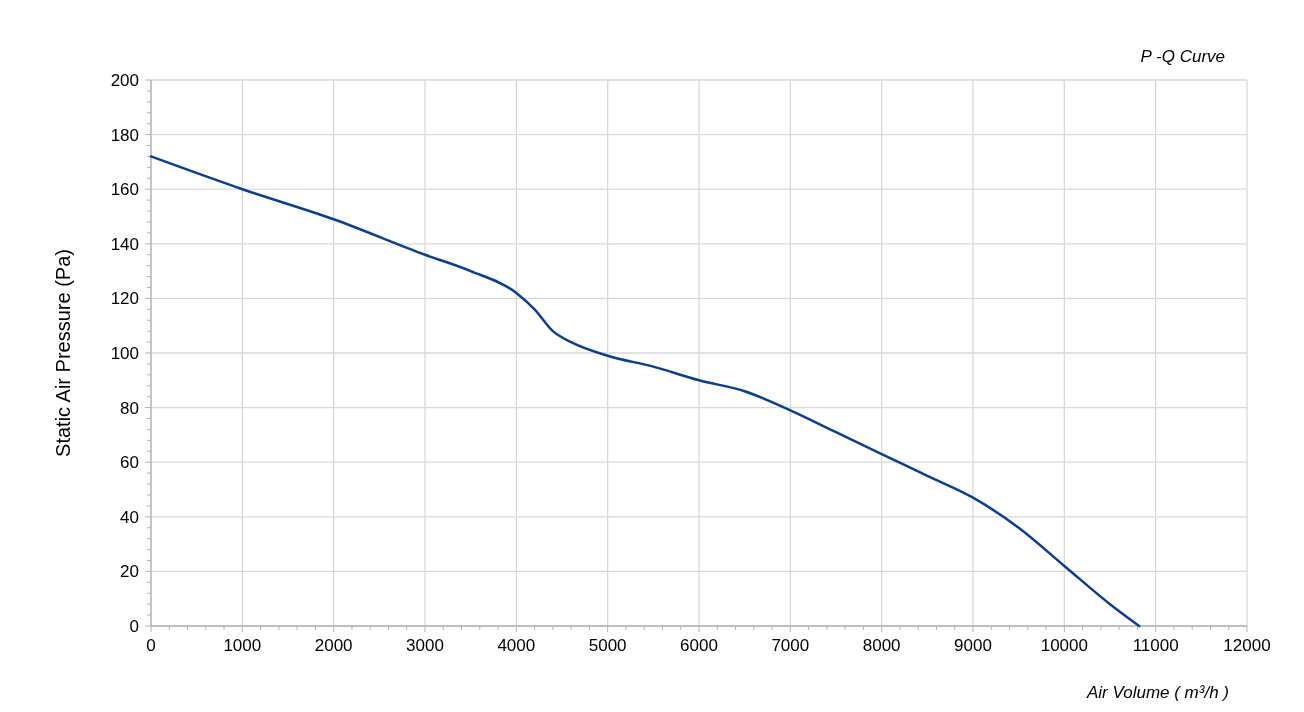  What do you see at coordinates (124, 135) in the screenshot?
I see `y-tick-label: 180` at bounding box center [124, 135].